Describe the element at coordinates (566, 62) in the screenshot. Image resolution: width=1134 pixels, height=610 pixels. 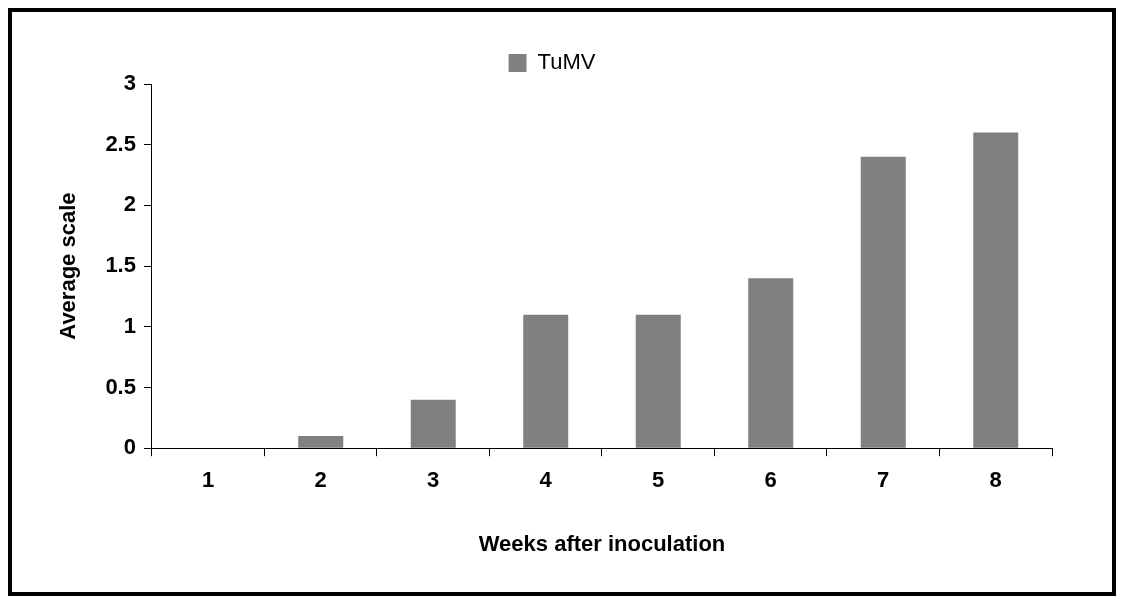
I see `legend-label: TuMV` at that location.